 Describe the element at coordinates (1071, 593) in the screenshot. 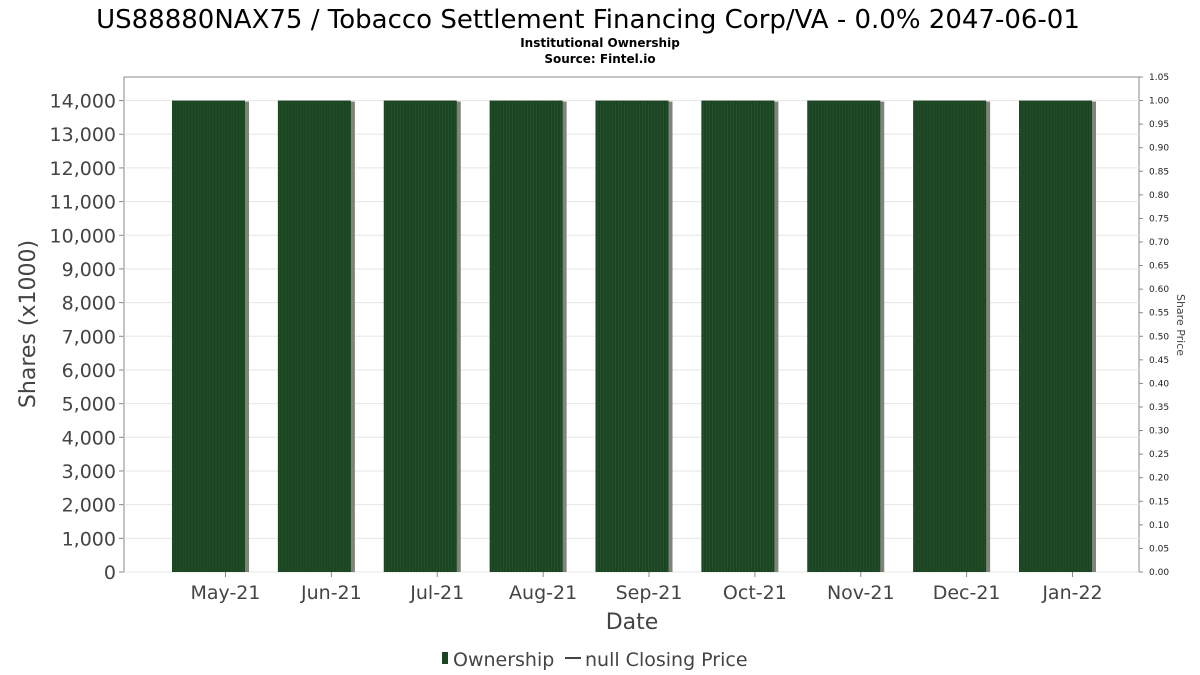

I see `x-tick-label: Jan-22` at that location.